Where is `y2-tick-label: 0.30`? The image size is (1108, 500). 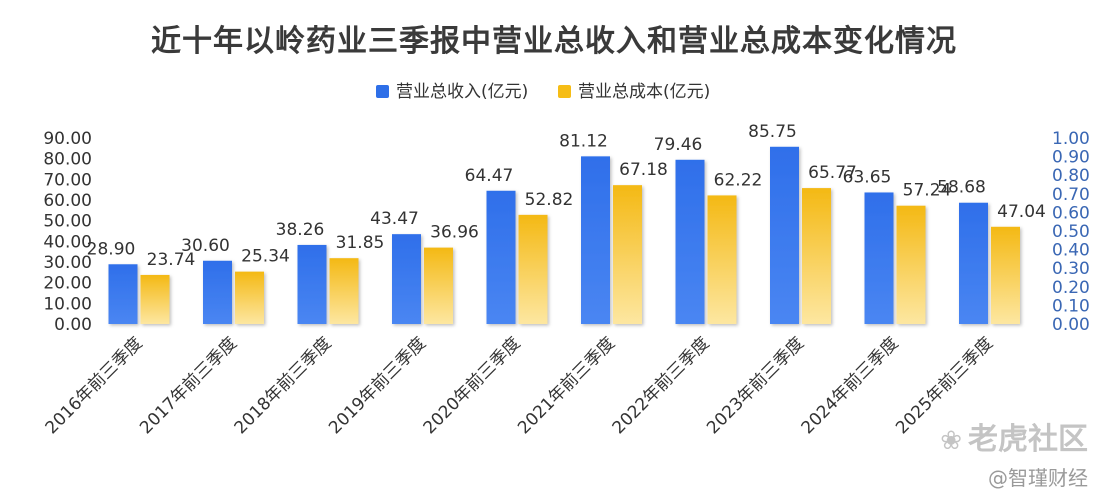 y2-tick-label: 0.30 is located at coordinates (1071, 269).